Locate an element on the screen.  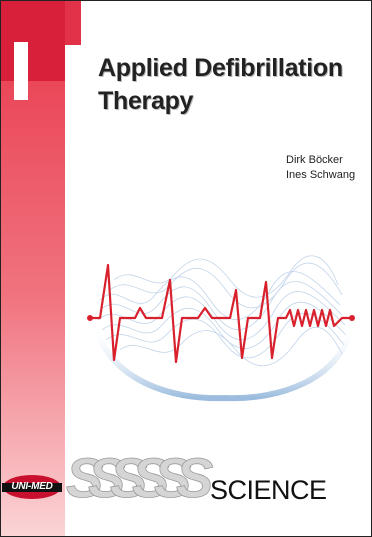
background-waves is located at coordinates (222, 311).